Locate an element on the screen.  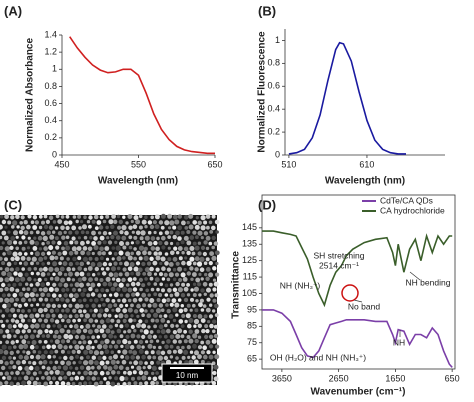
data-line is located at coordinates (357, 338).